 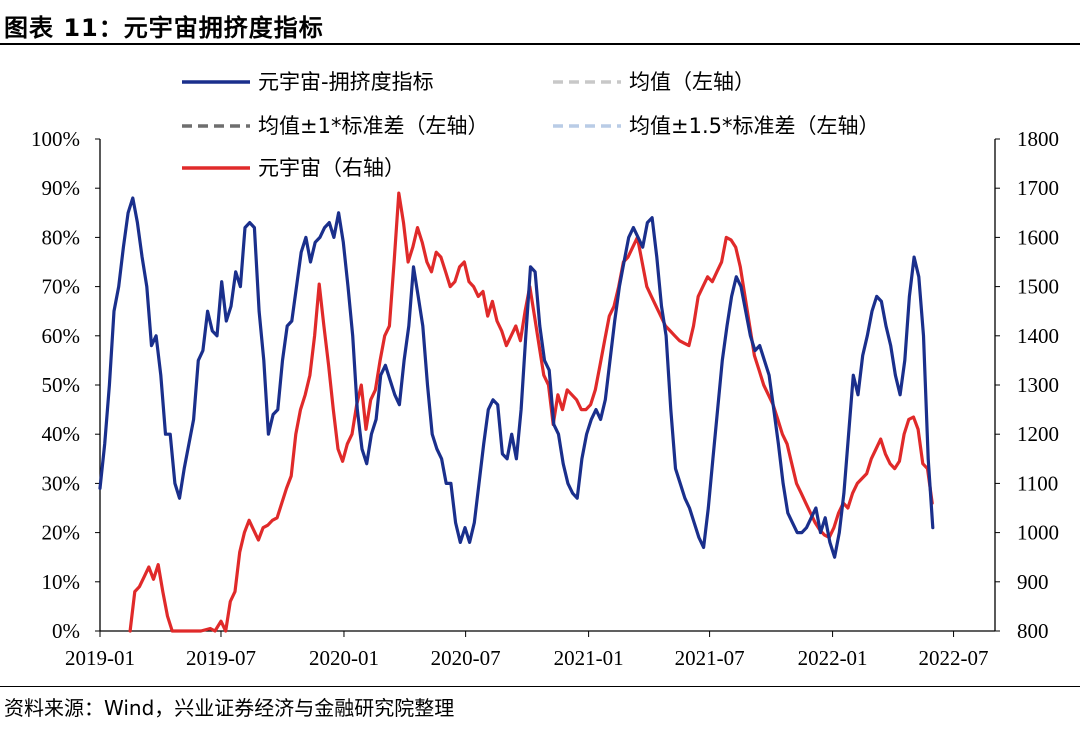 I want to click on y-left-tick-label: 100%, so click(x=55, y=139).